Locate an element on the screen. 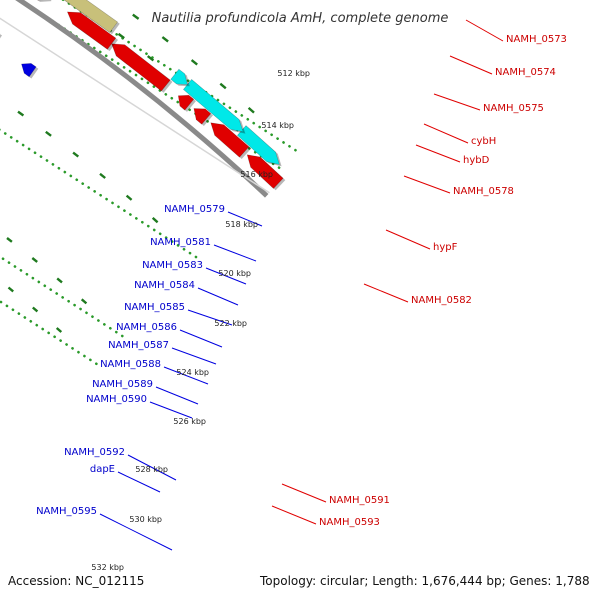 This screenshot has width=600, height=600. gene-label-left-11: dapE is located at coordinates (102, 469).